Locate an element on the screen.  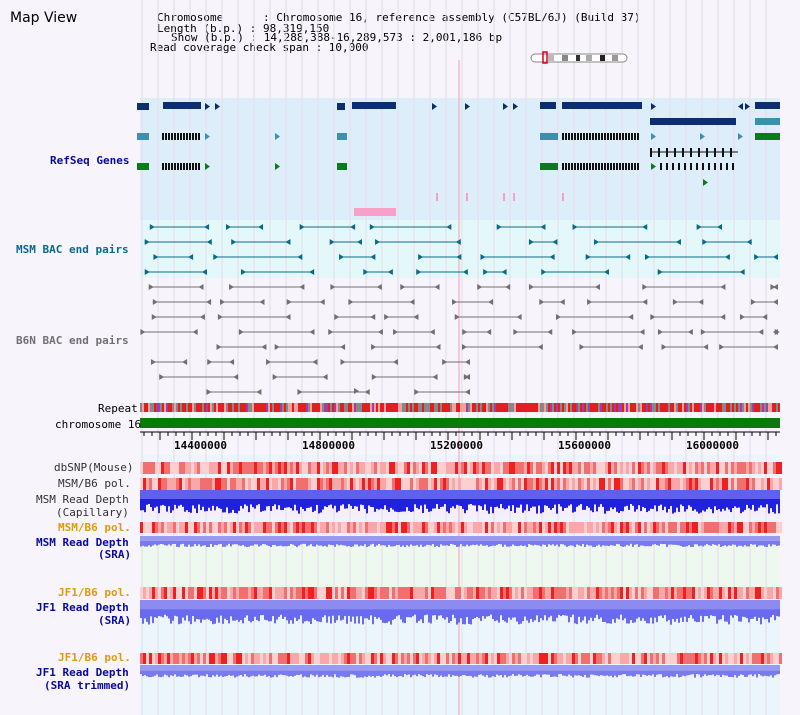
chromosome-ideogram is located at coordinates (579, 58).